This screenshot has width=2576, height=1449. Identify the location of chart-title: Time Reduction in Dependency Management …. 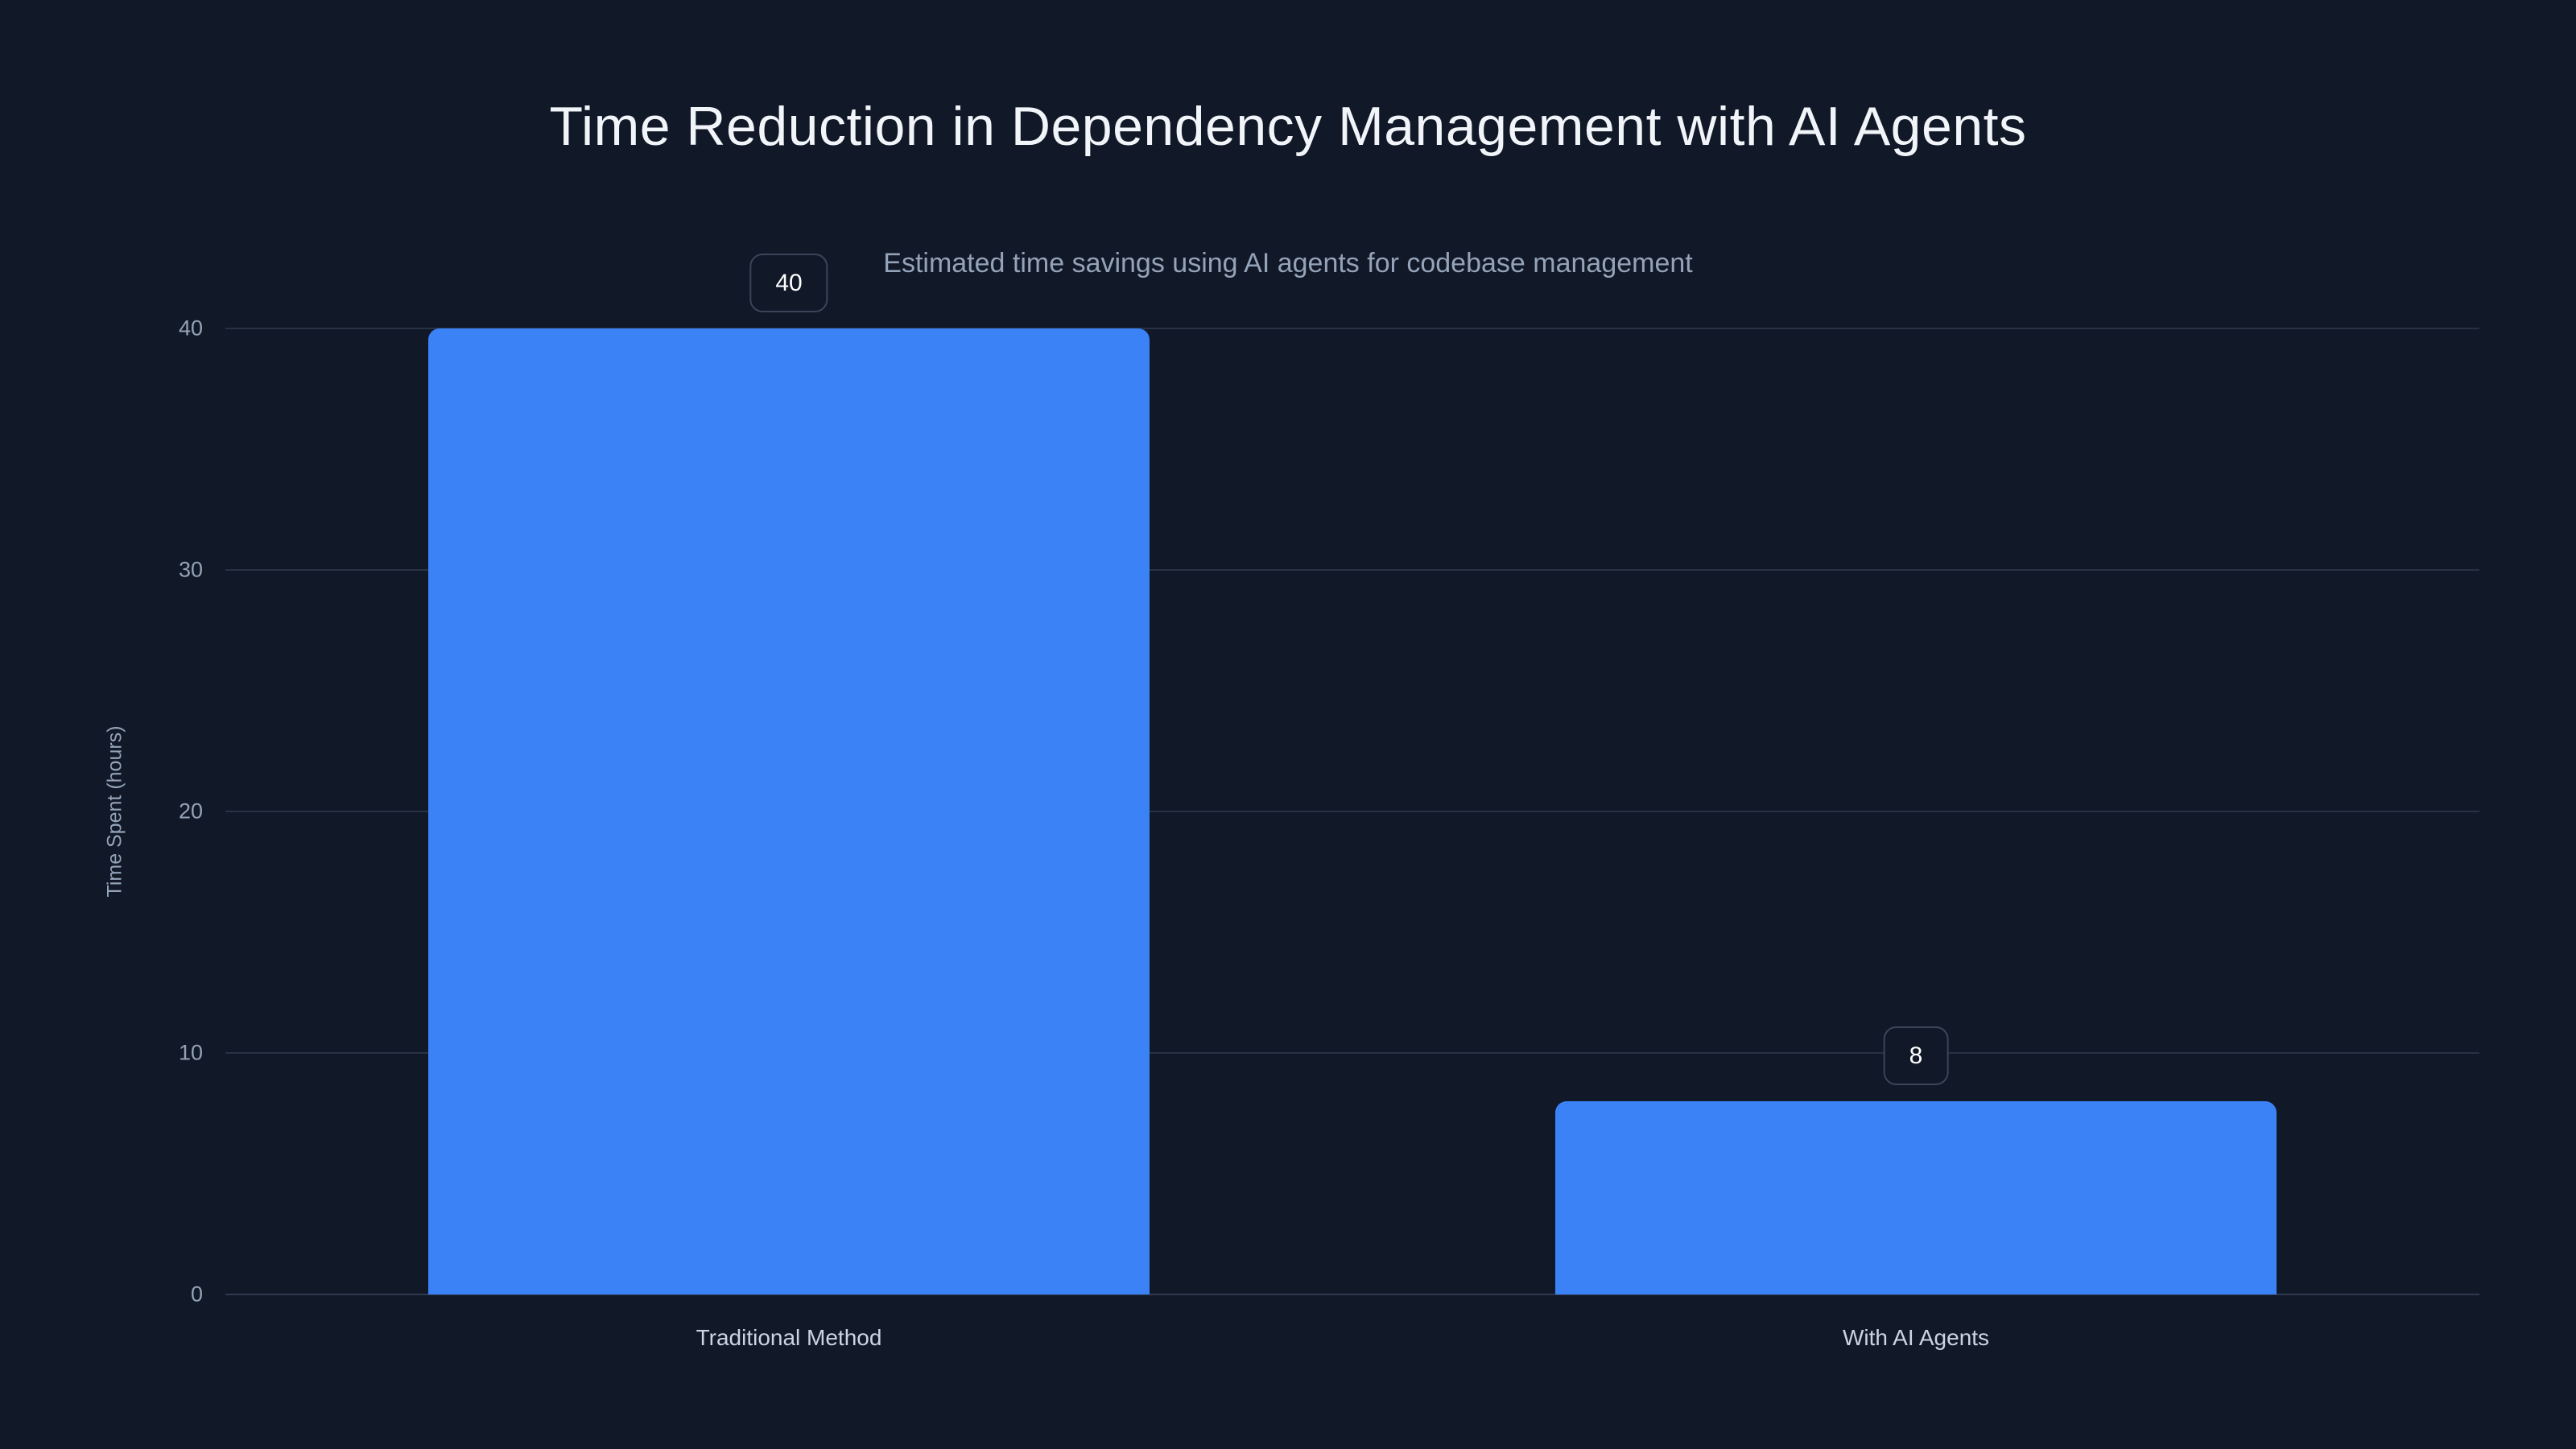
(1288, 126).